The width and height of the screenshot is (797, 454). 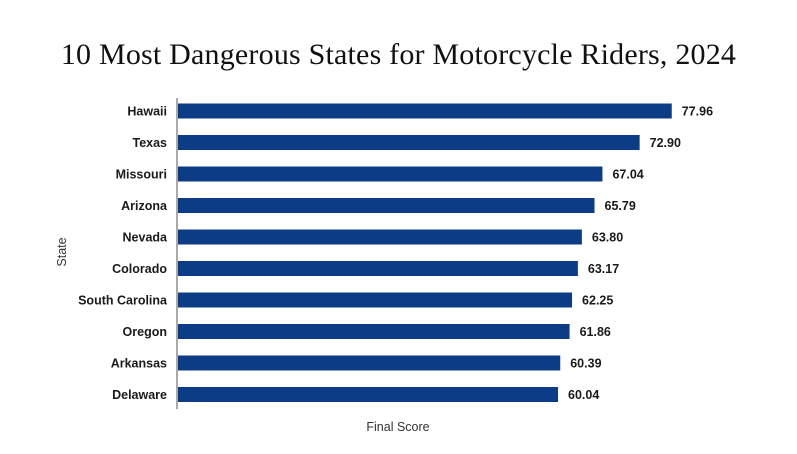 I want to click on value-label: 63.80, so click(x=607, y=238).